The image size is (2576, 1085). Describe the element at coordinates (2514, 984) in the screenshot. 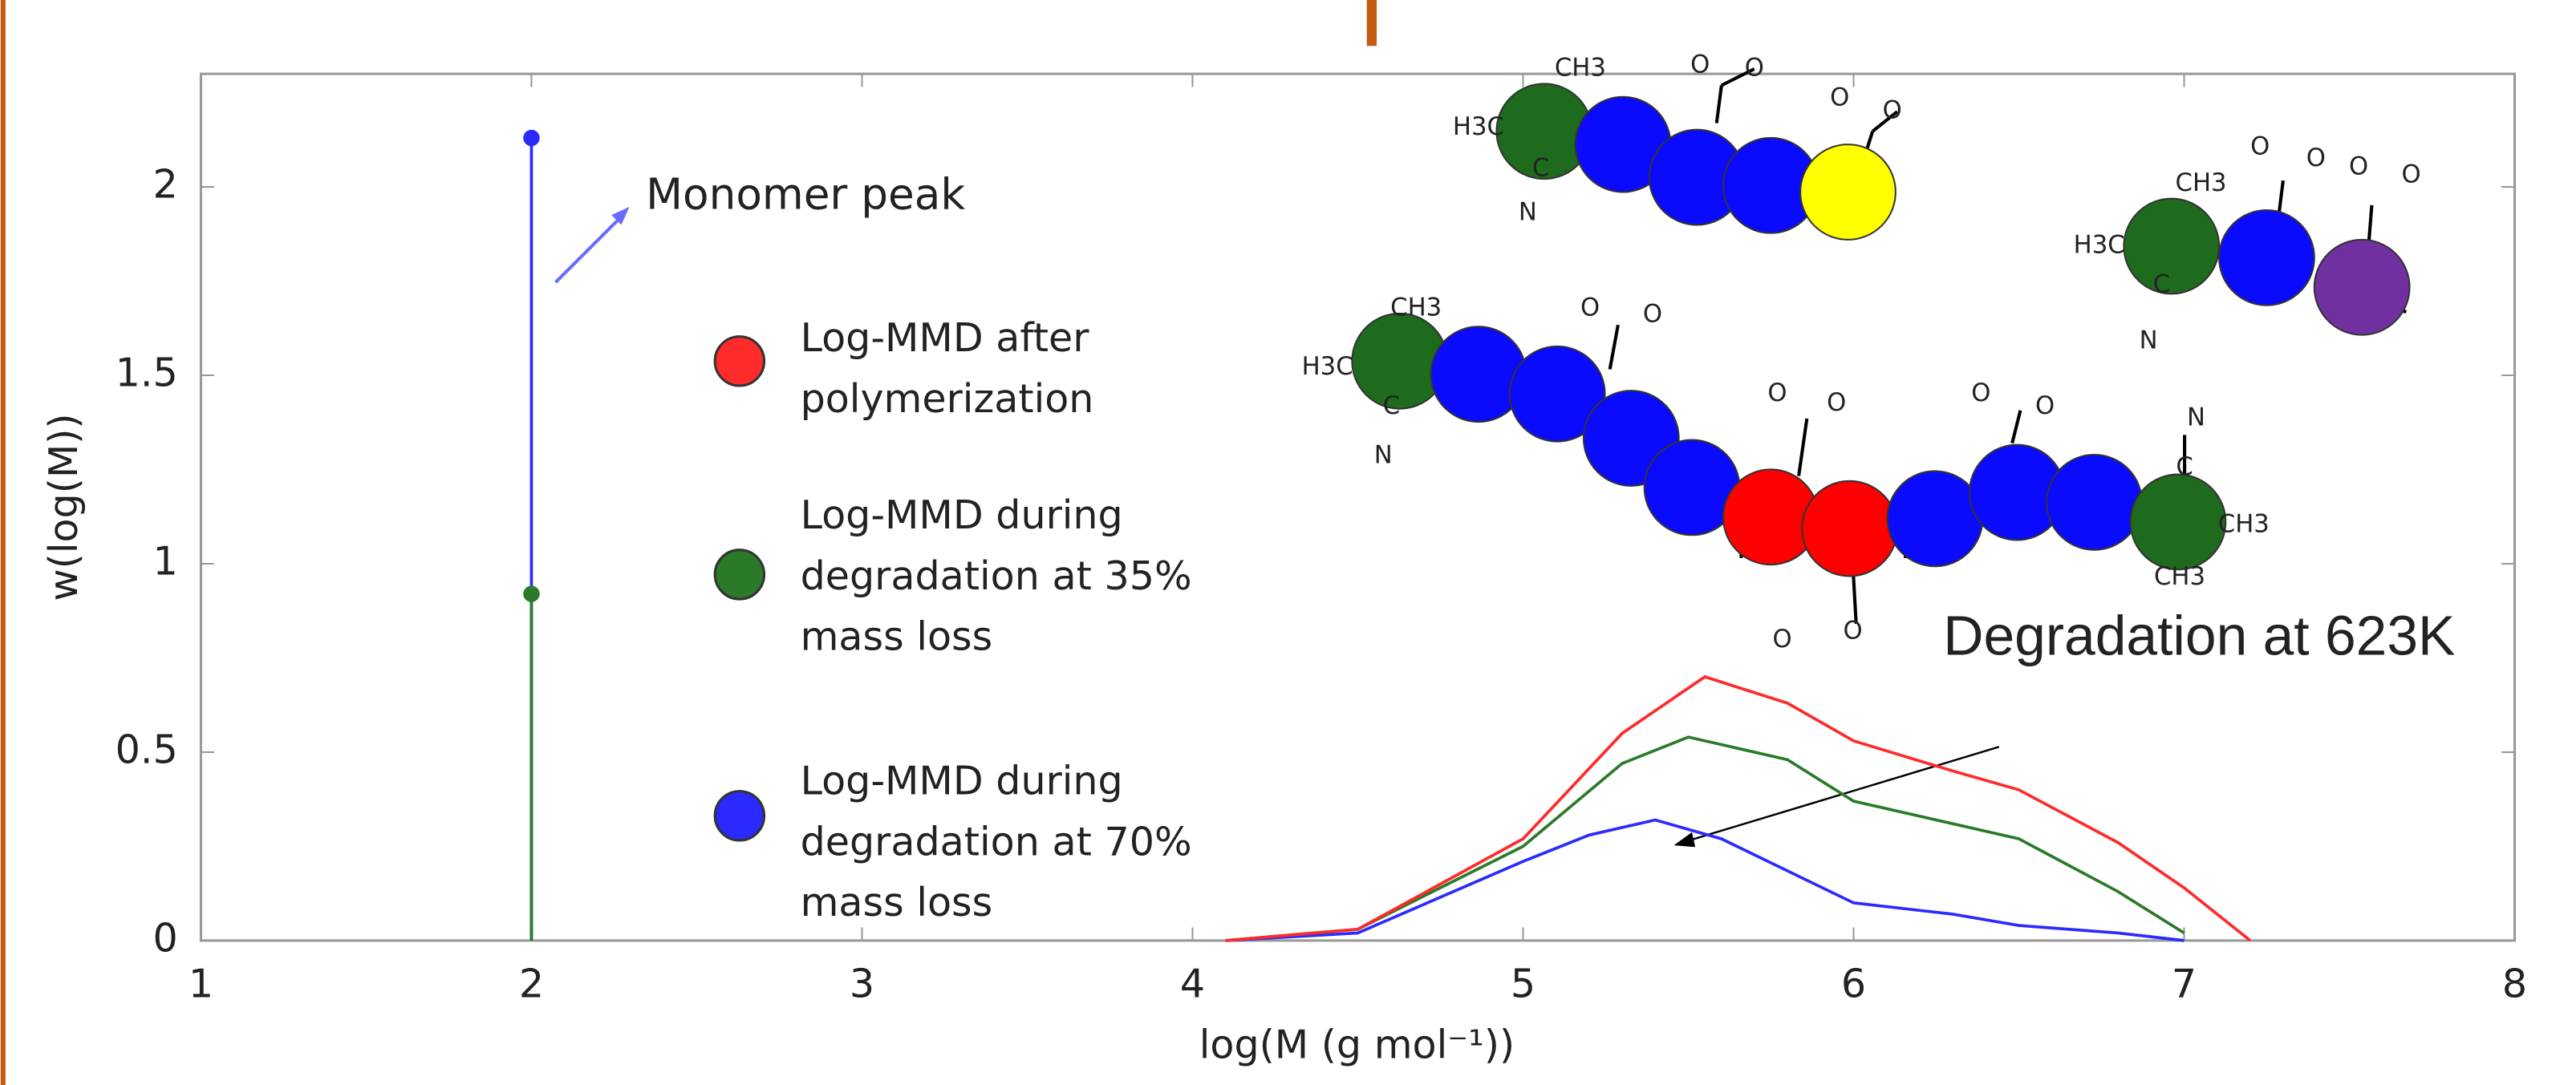

I see `x-tick-label: 8` at that location.